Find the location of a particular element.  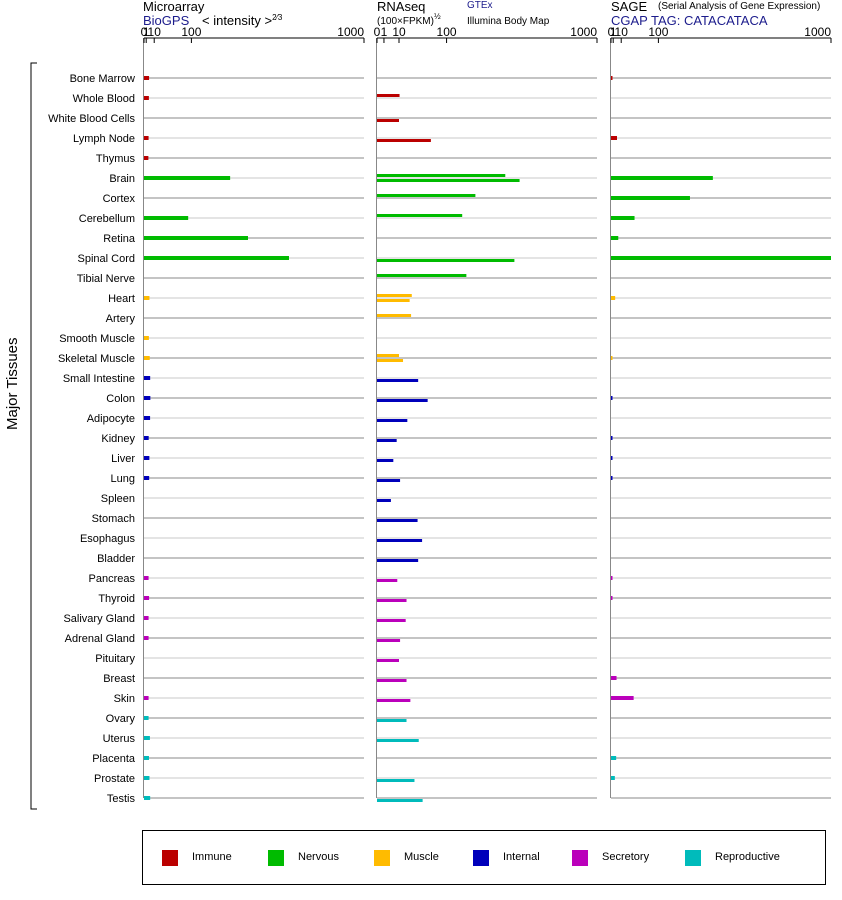

microarray-bar-adipocyte is located at coordinates (147, 418).